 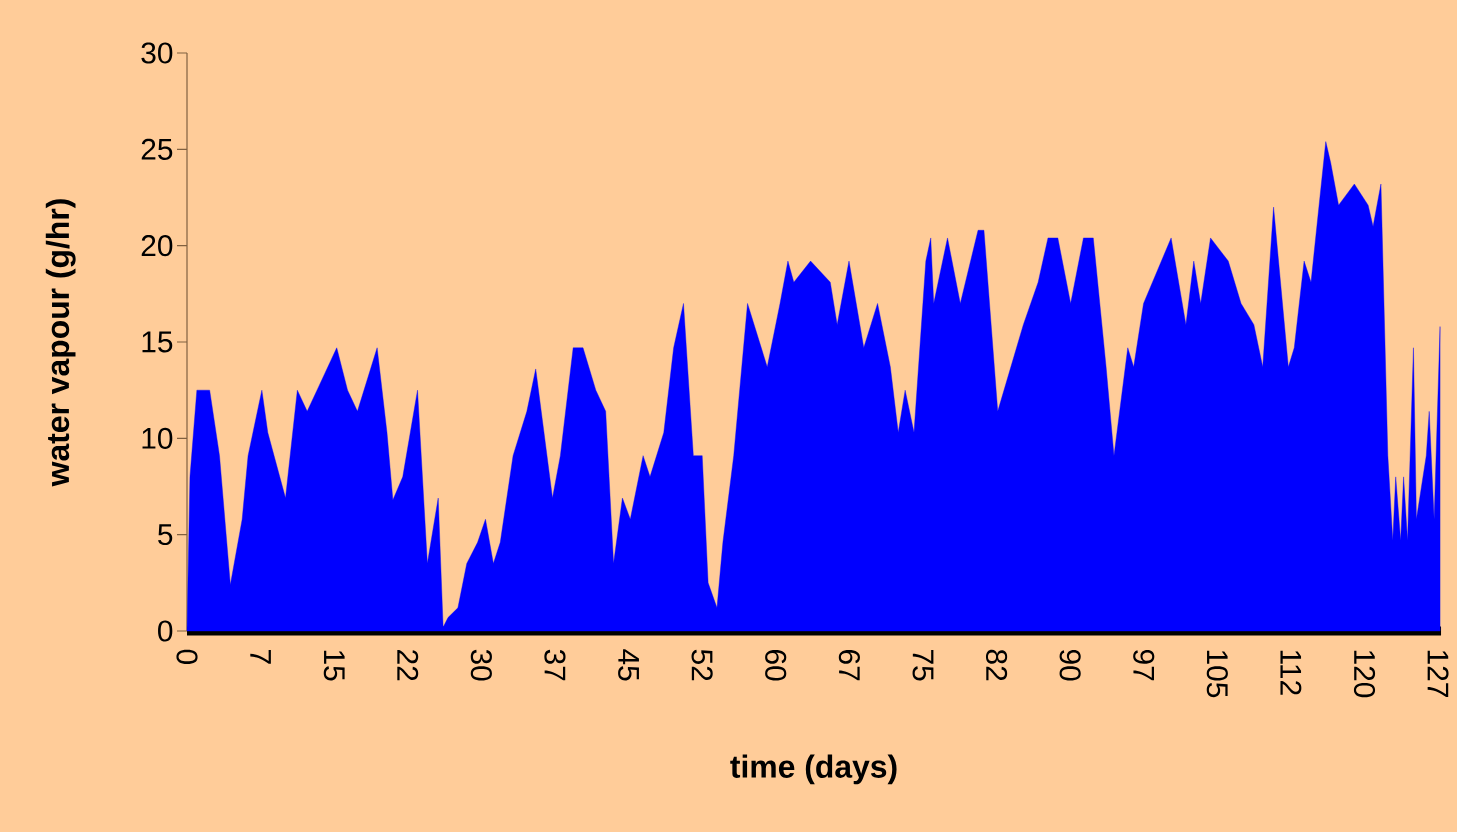 I want to click on y-tick-label: 10, so click(x=157, y=438).